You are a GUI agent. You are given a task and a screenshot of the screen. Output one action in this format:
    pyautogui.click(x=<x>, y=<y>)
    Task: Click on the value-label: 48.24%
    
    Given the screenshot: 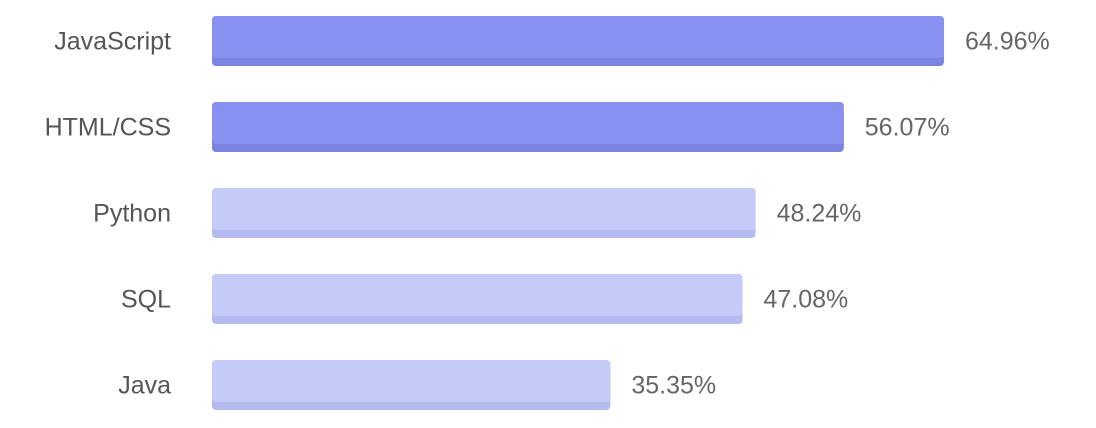 What is the action you would take?
    pyautogui.click(x=819, y=214)
    